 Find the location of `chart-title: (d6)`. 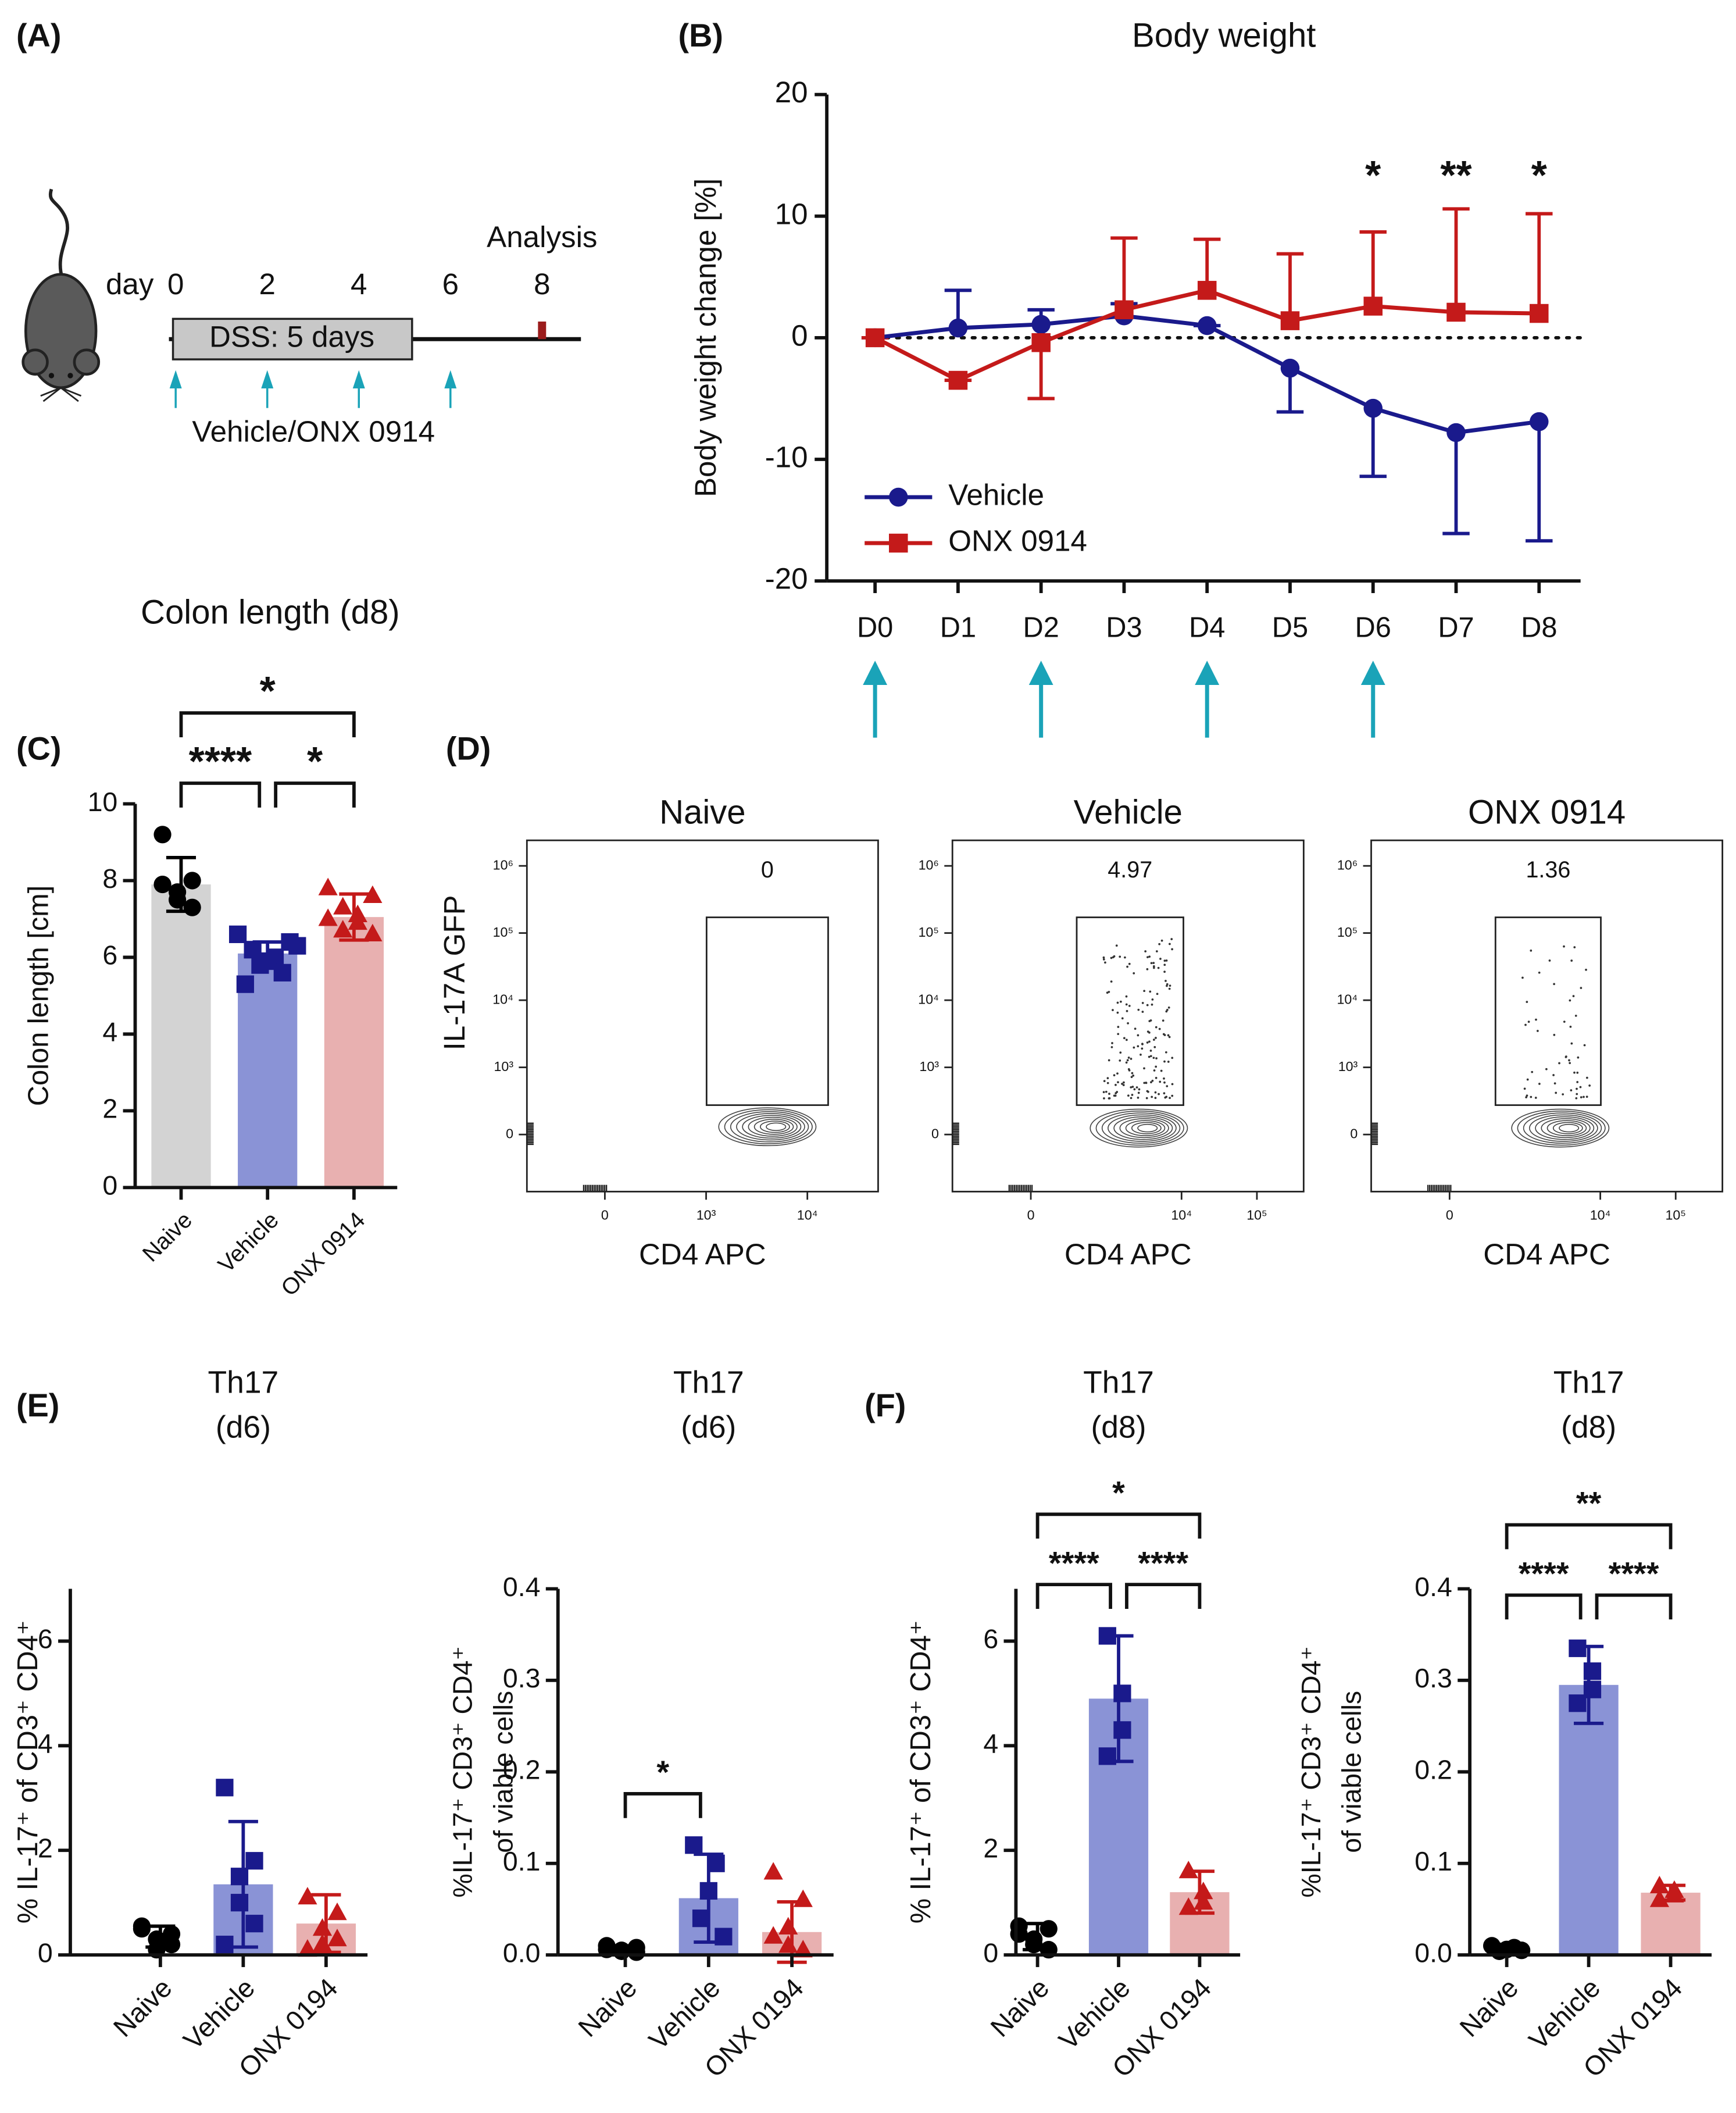

chart-title: (d6) is located at coordinates (243, 1427).